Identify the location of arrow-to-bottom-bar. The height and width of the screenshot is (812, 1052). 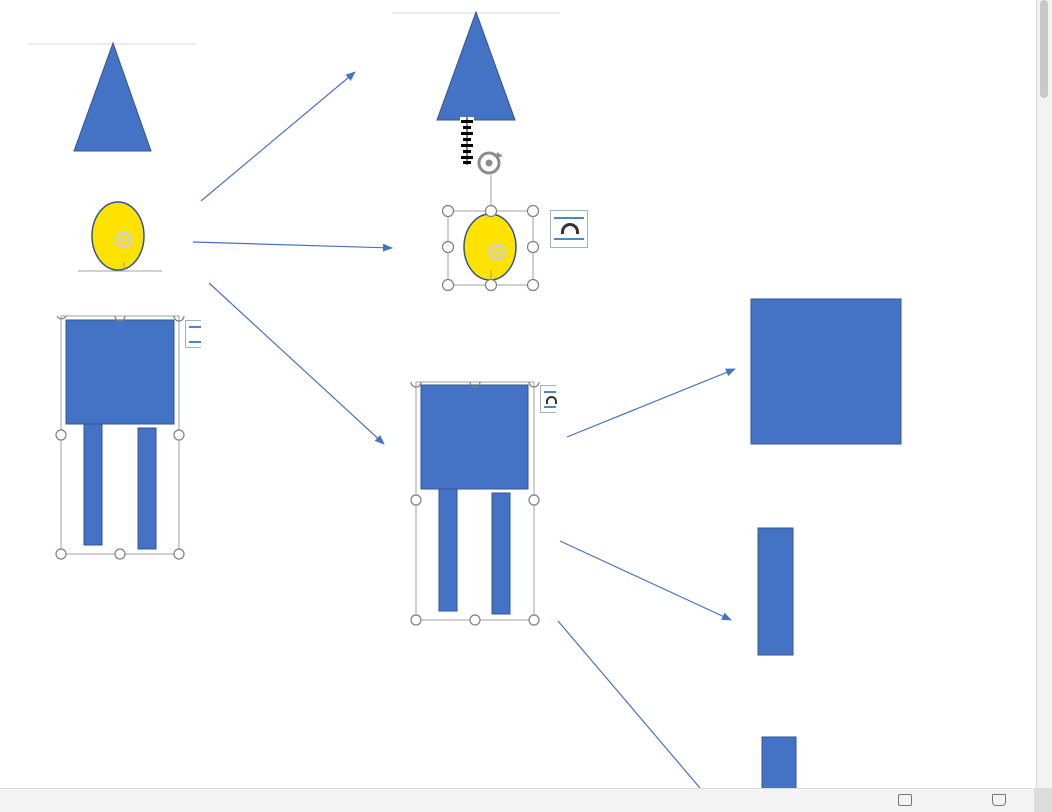
(629, 704).